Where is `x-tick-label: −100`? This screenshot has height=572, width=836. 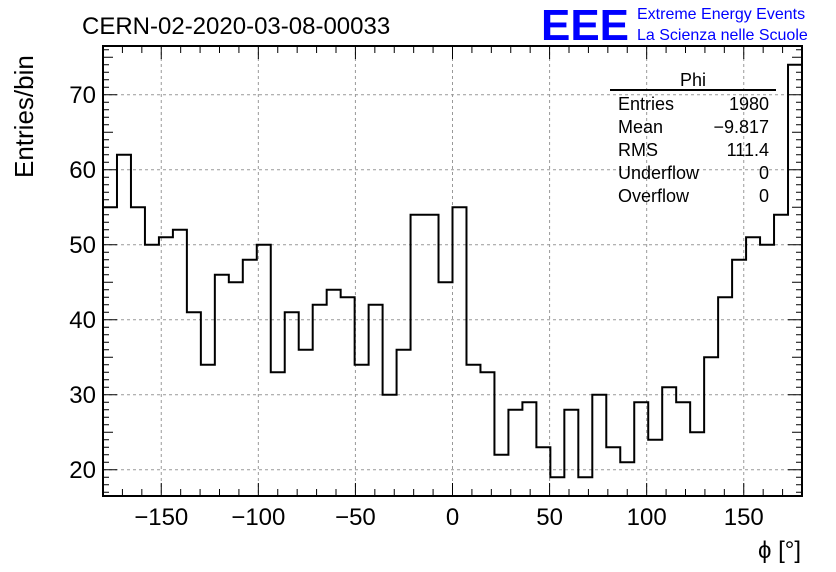 x-tick-label: −100 is located at coordinates (258, 517).